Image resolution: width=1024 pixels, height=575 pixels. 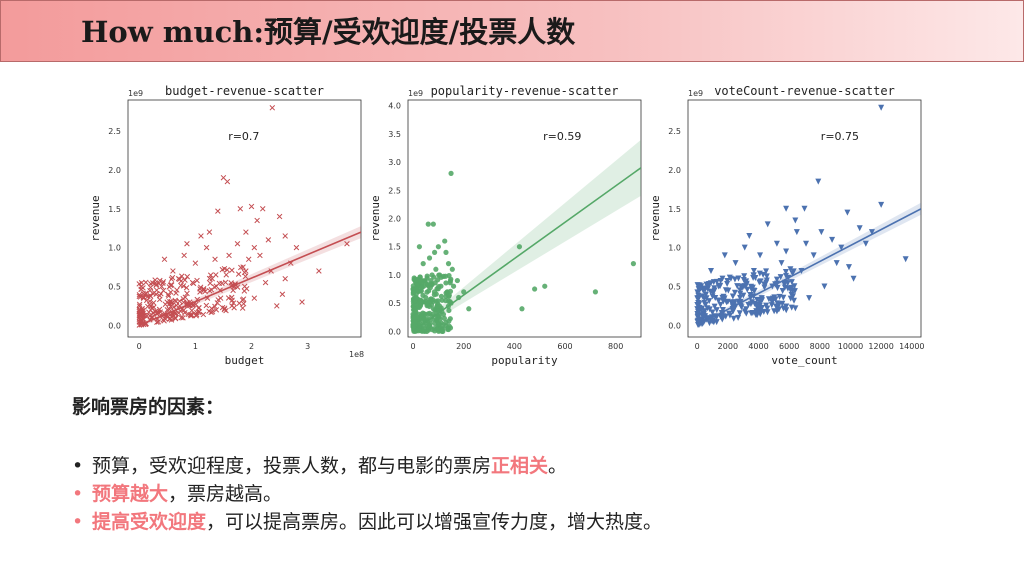 What do you see at coordinates (804, 218) in the screenshot?
I see `plot-frame` at bounding box center [804, 218].